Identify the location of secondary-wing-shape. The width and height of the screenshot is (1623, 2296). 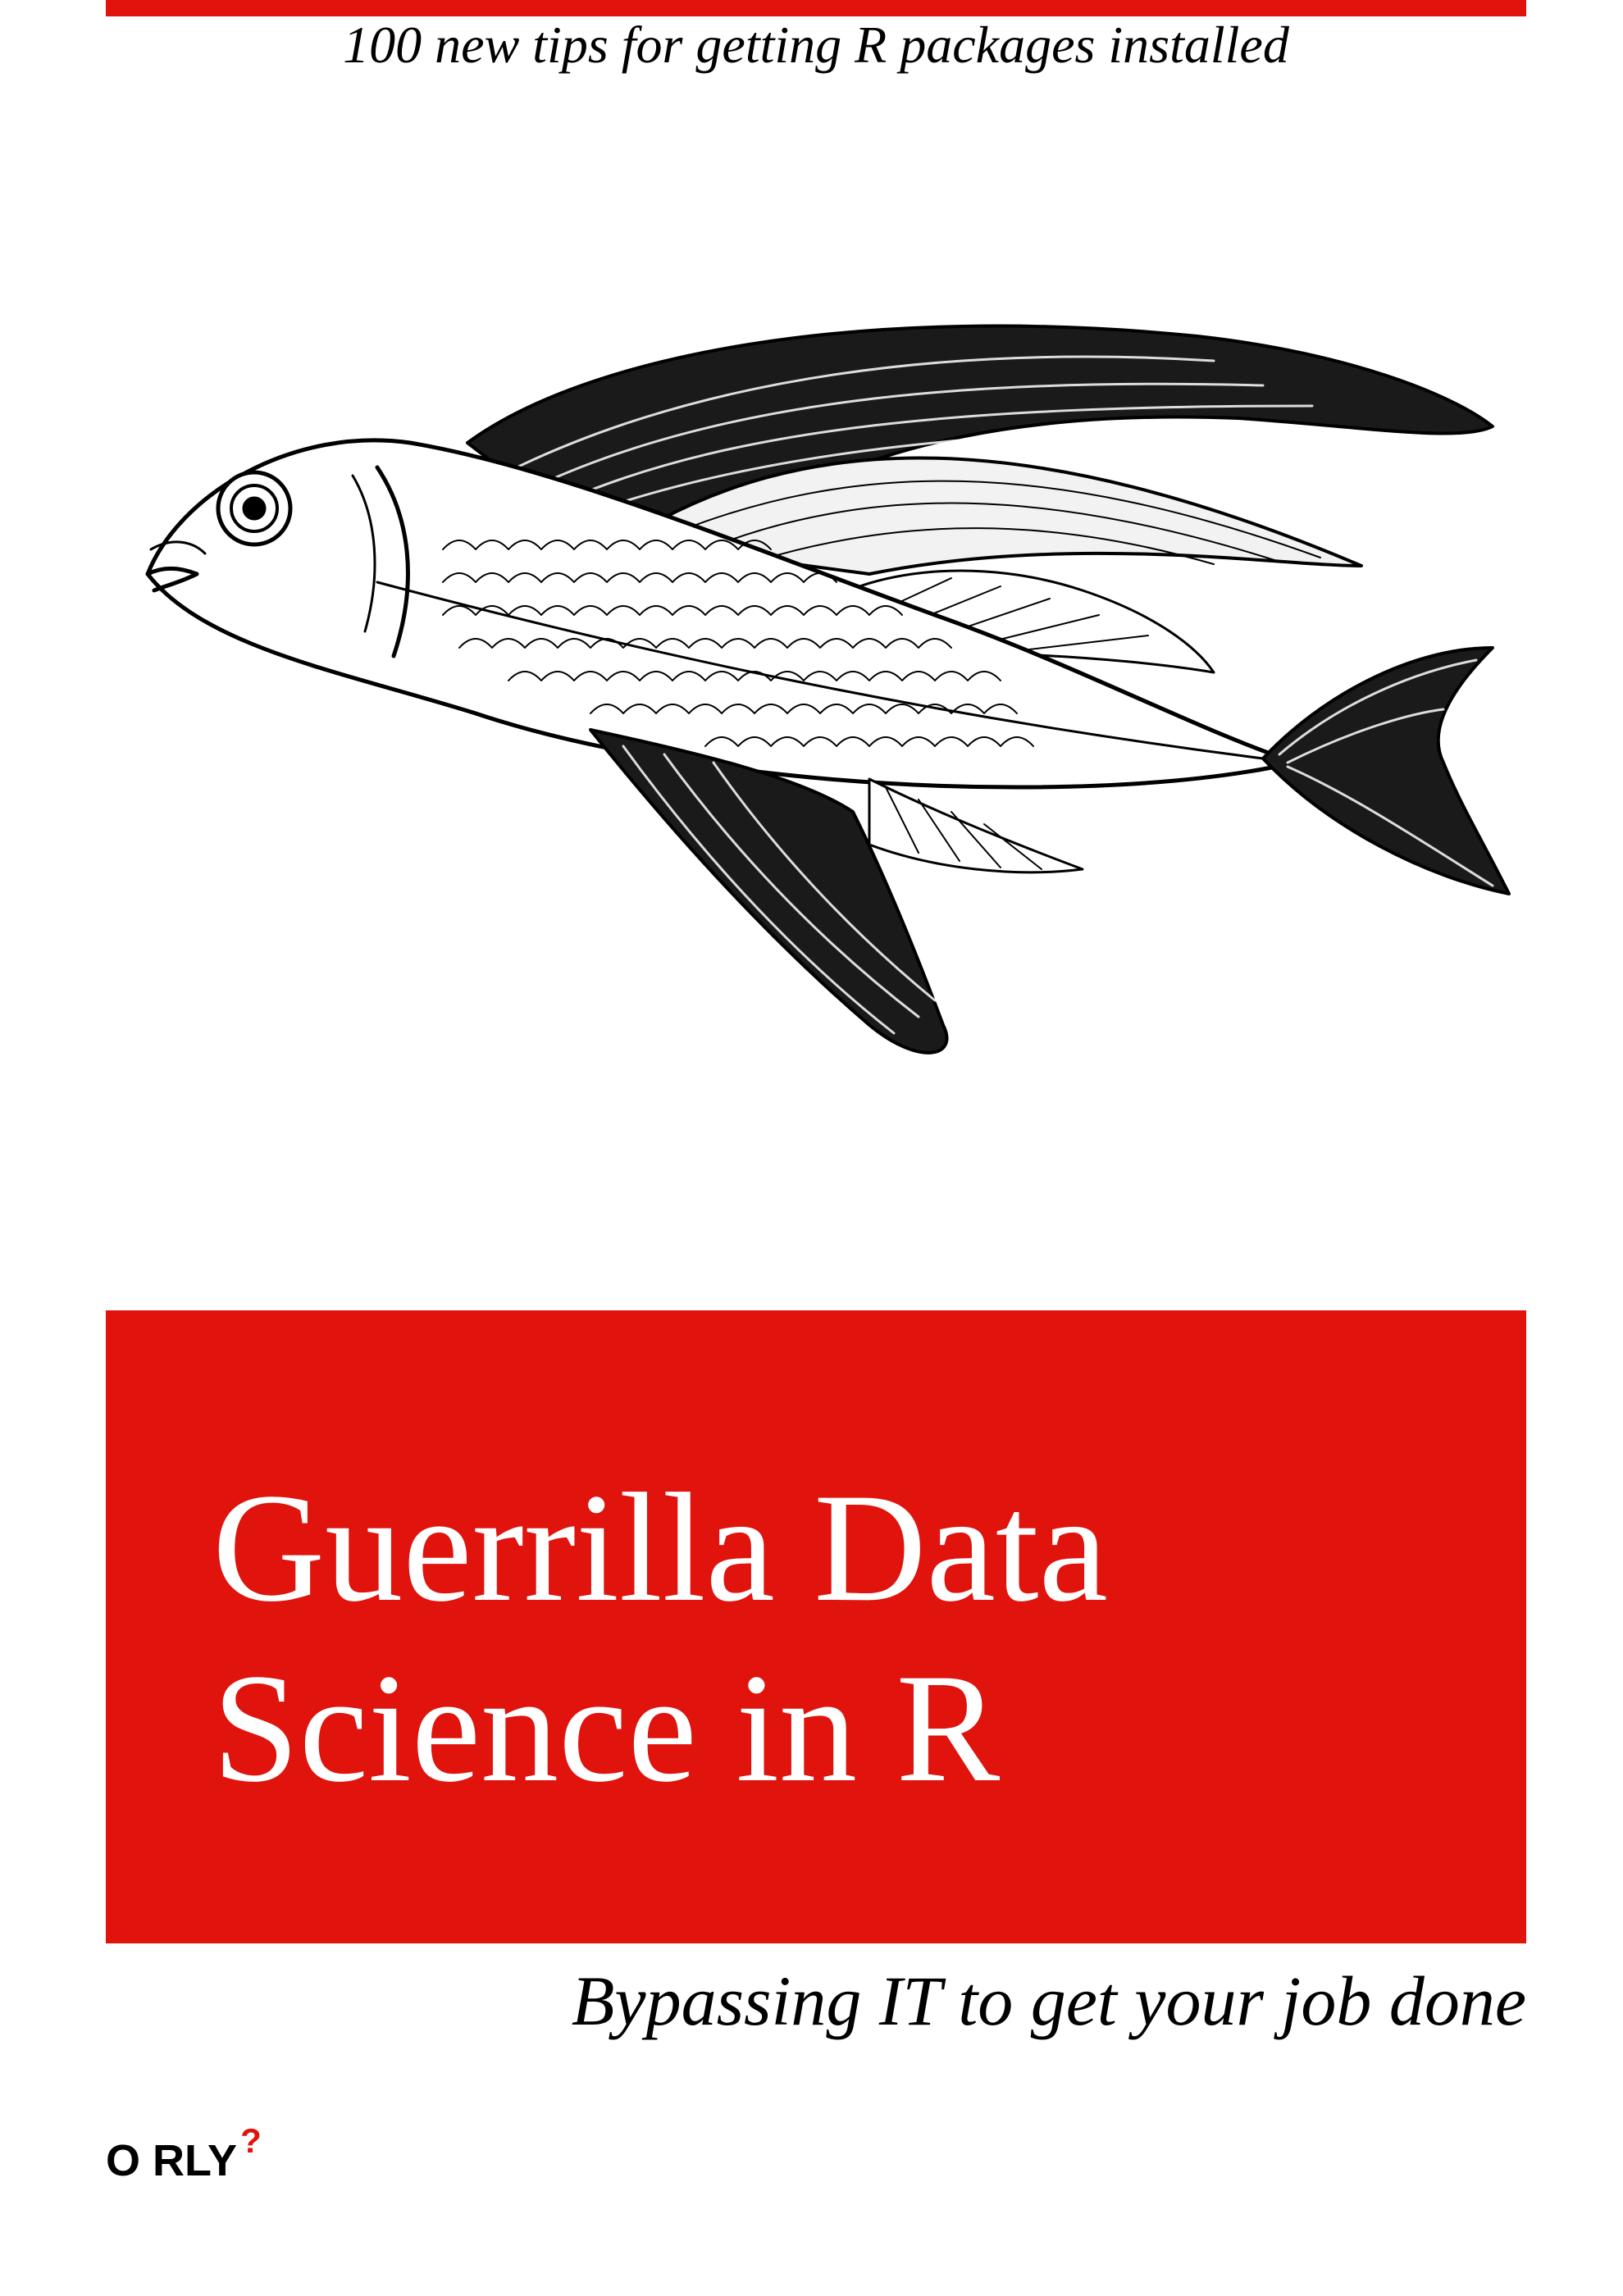
(993, 516).